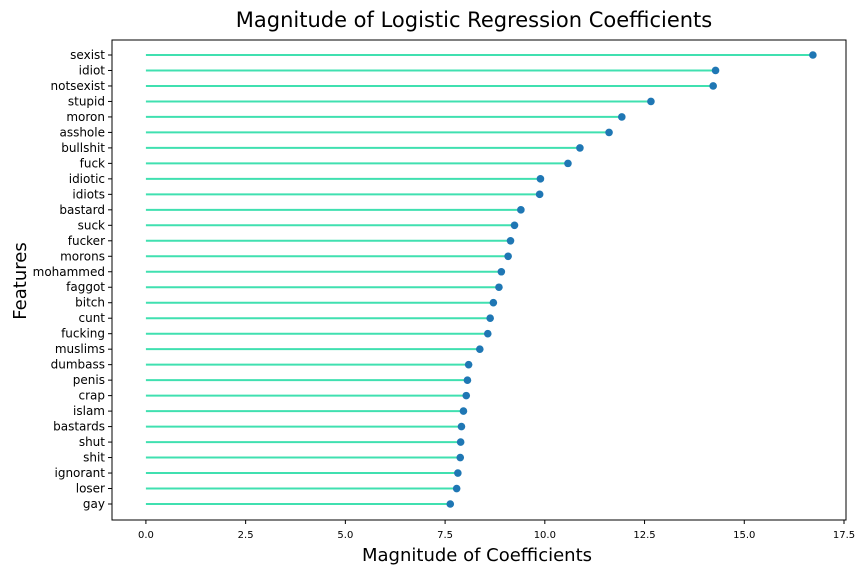 Image resolution: width=864 pixels, height=576 pixels. What do you see at coordinates (85, 117) in the screenshot?
I see `y-tick-label-moron: moron` at bounding box center [85, 117].